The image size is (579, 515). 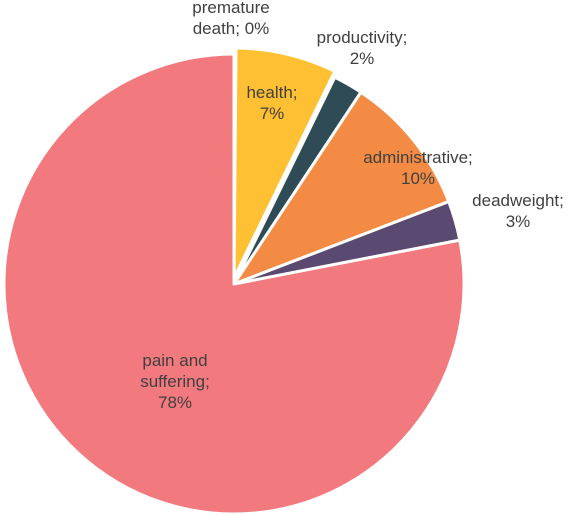 What do you see at coordinates (362, 48) in the screenshot?
I see `slice-label-productivity: productivity; 2%` at bounding box center [362, 48].